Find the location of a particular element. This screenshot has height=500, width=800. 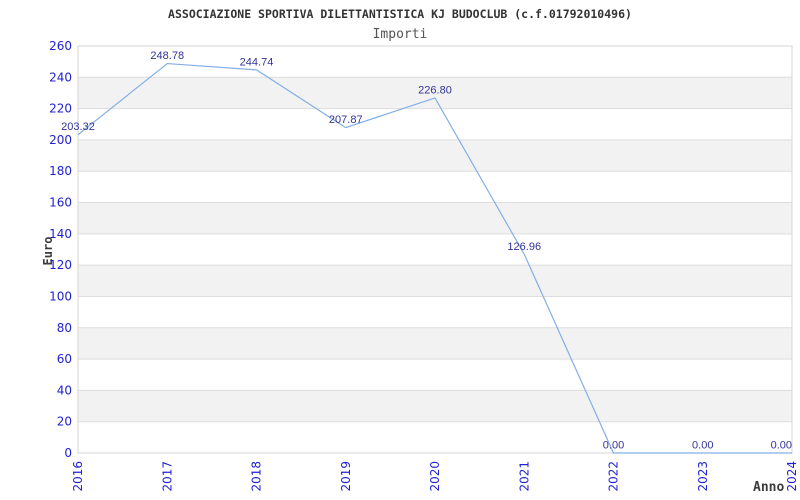

point-label: 248.78 is located at coordinates (167, 56).